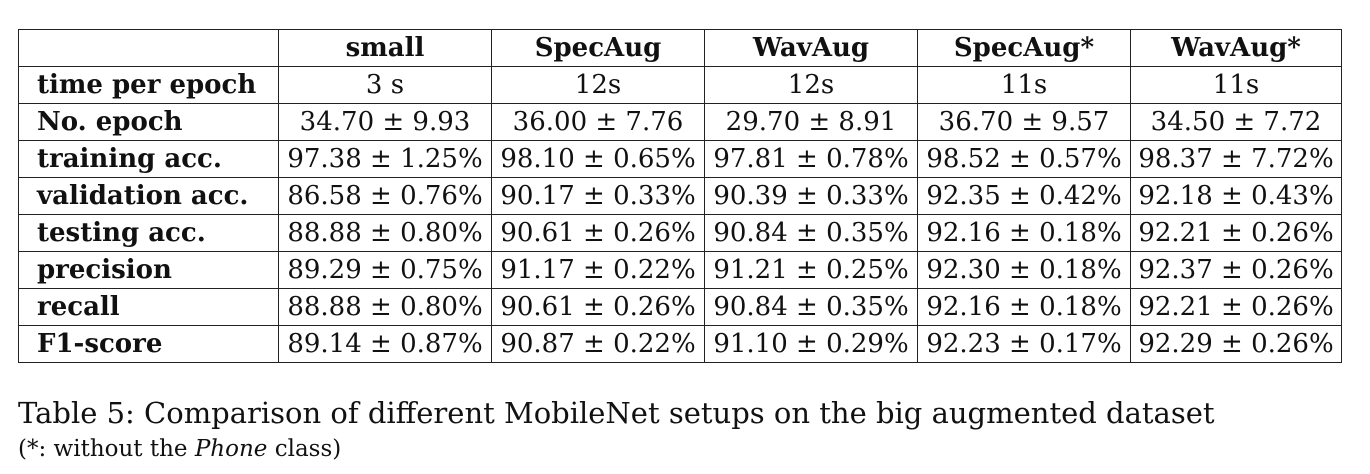 This screenshot has height=474, width=1370. I want to click on table-cell: 29.70 ± 8.91, so click(811, 122).